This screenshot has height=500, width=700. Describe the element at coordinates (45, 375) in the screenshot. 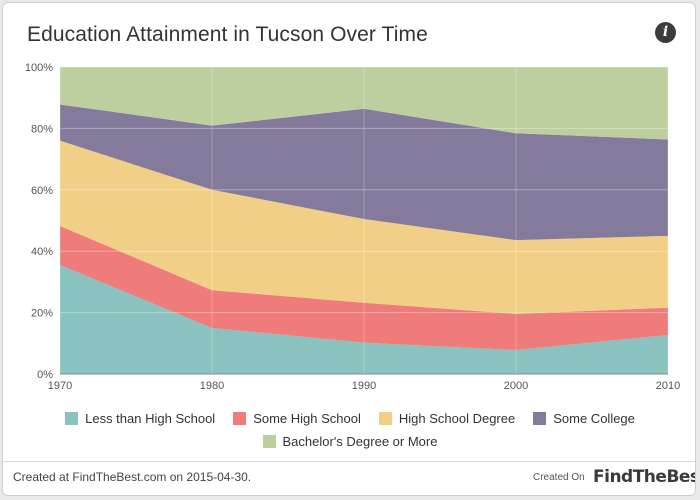

I see `y-tick-label: 0%` at that location.